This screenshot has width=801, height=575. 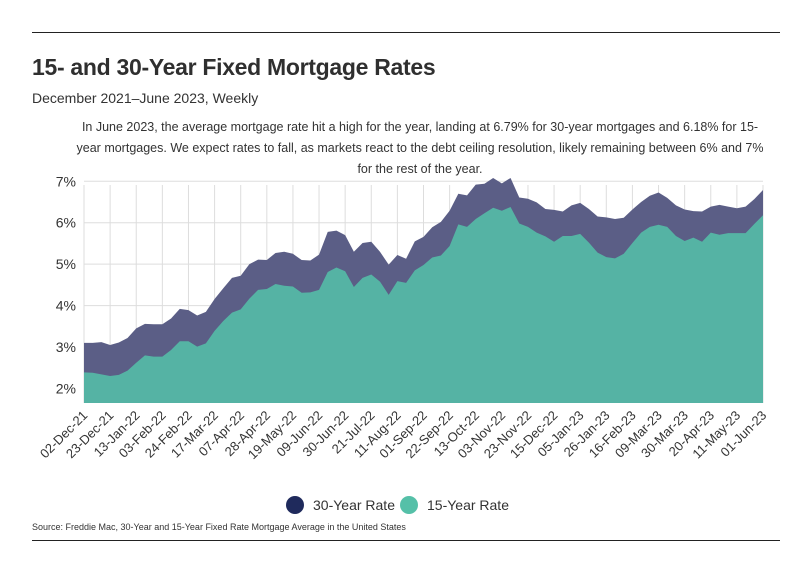 What do you see at coordinates (406, 32) in the screenshot?
I see `top-rule` at bounding box center [406, 32].